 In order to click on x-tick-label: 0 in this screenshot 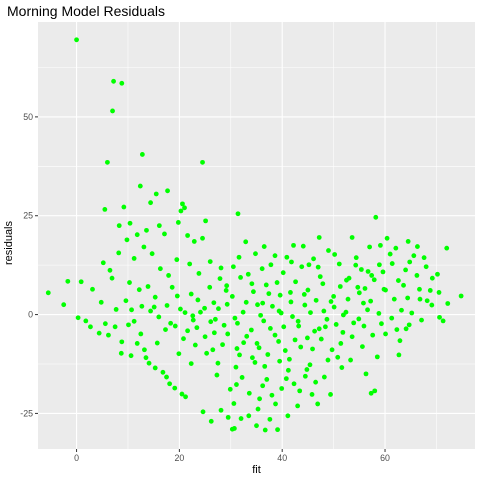, I will do `click(76, 458)`.